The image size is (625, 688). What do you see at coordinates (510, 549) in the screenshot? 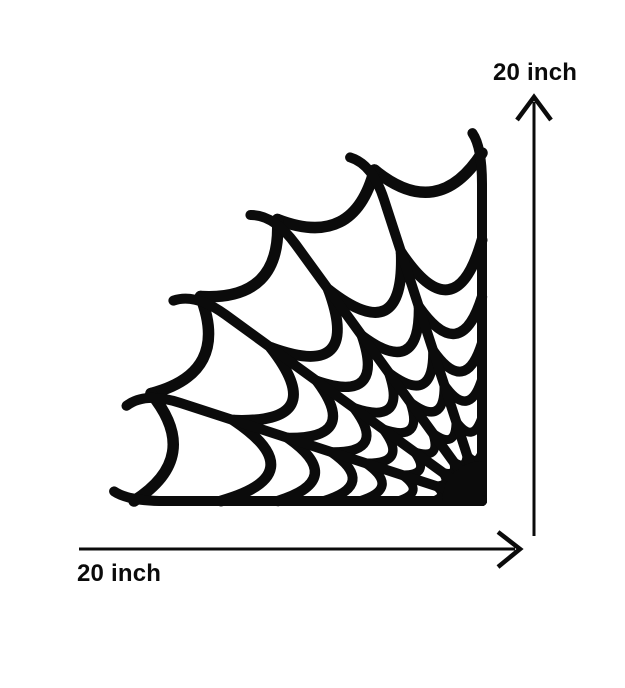
I see `arrow-right-icon` at bounding box center [510, 549].